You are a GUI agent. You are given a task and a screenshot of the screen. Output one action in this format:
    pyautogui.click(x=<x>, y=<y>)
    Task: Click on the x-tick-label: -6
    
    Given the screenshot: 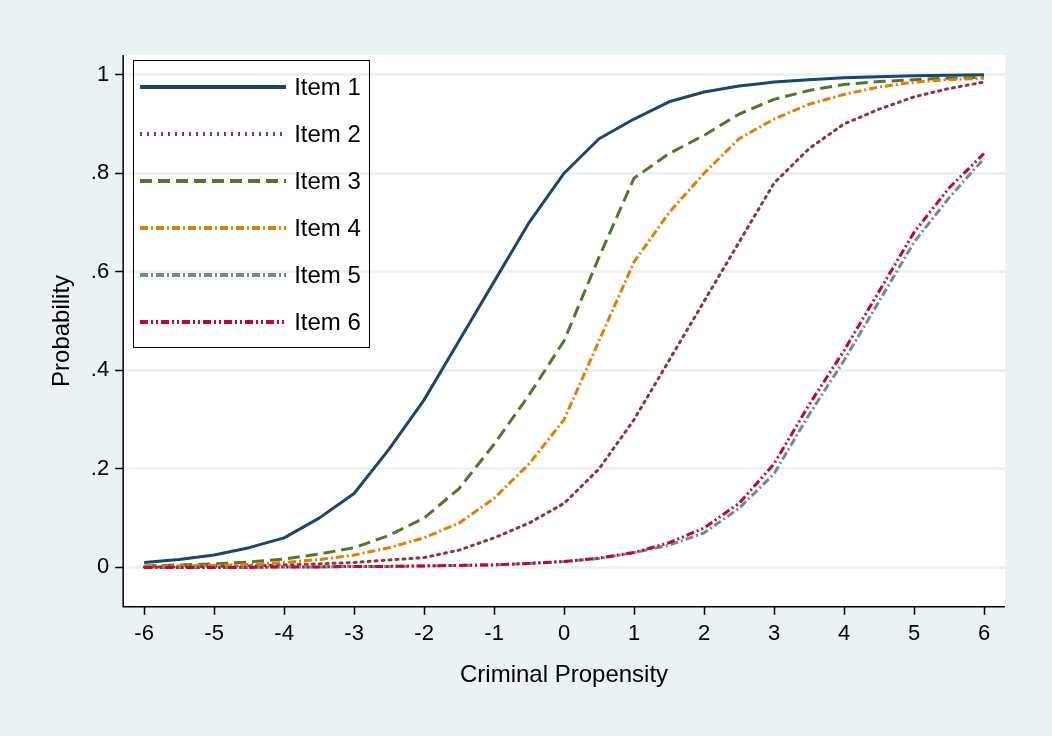 What is the action you would take?
    pyautogui.click(x=144, y=633)
    